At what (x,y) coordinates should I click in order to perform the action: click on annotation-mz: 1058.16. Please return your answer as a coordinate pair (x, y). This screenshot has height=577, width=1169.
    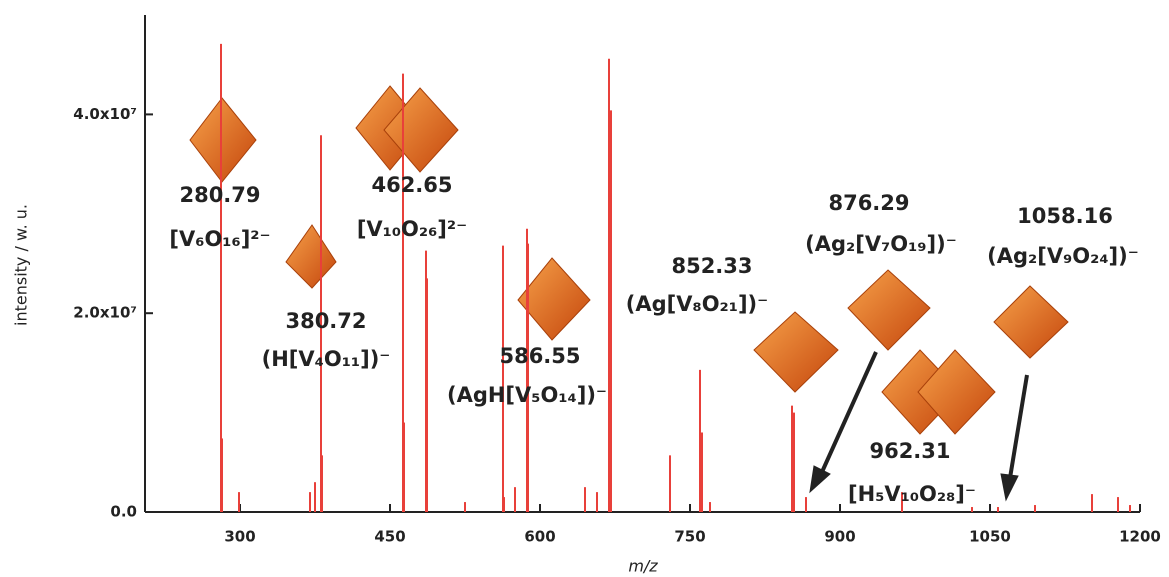
    Looking at the image, I should click on (1065, 216).